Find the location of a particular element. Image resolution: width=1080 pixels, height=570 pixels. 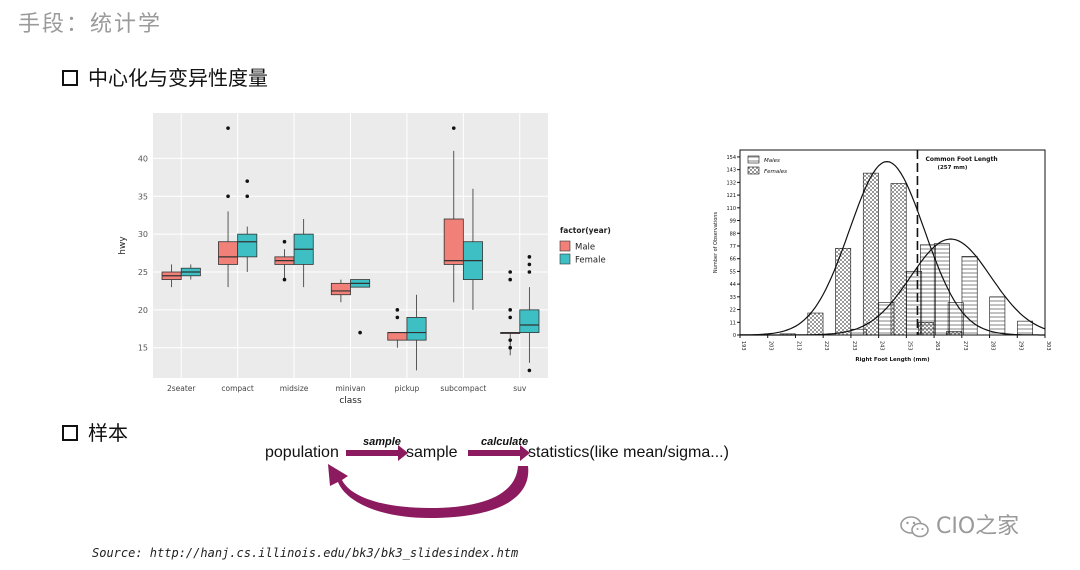

y-tick-label: 66 is located at coordinates (733, 260).